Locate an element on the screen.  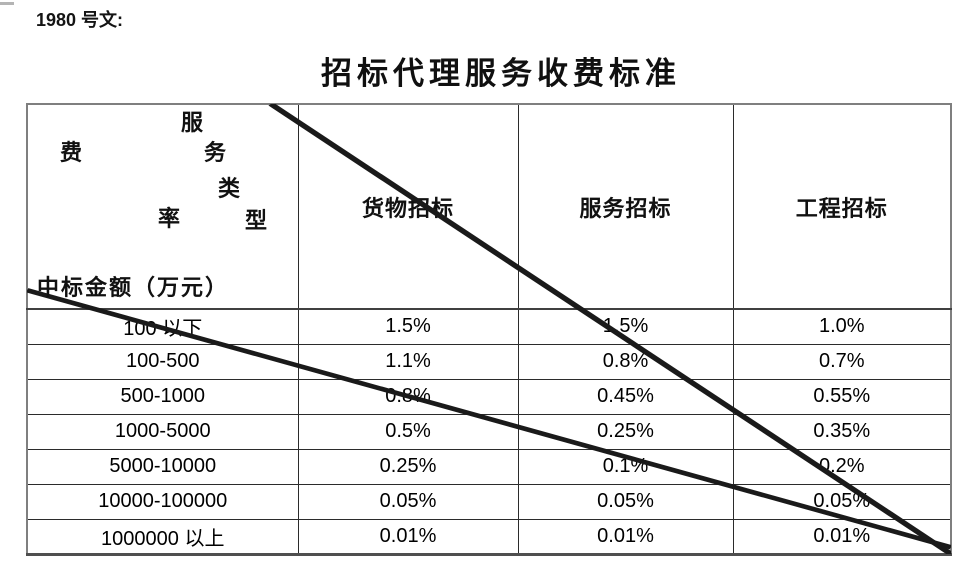
corner-service-type-char: 类 is located at coordinates (229, 188).